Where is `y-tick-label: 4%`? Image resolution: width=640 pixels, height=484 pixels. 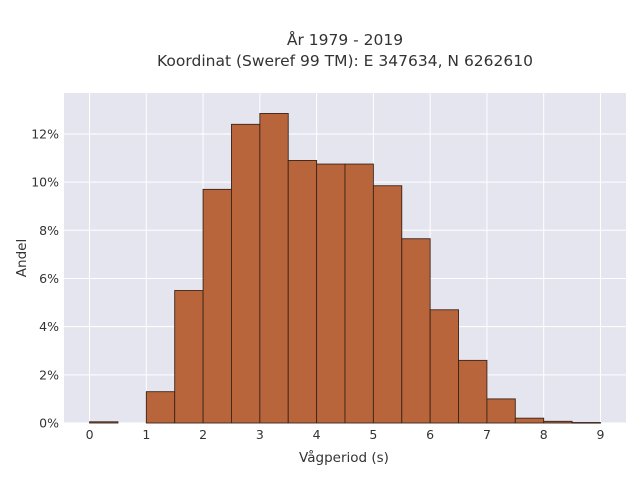
y-tick-label: 4% is located at coordinates (49, 326).